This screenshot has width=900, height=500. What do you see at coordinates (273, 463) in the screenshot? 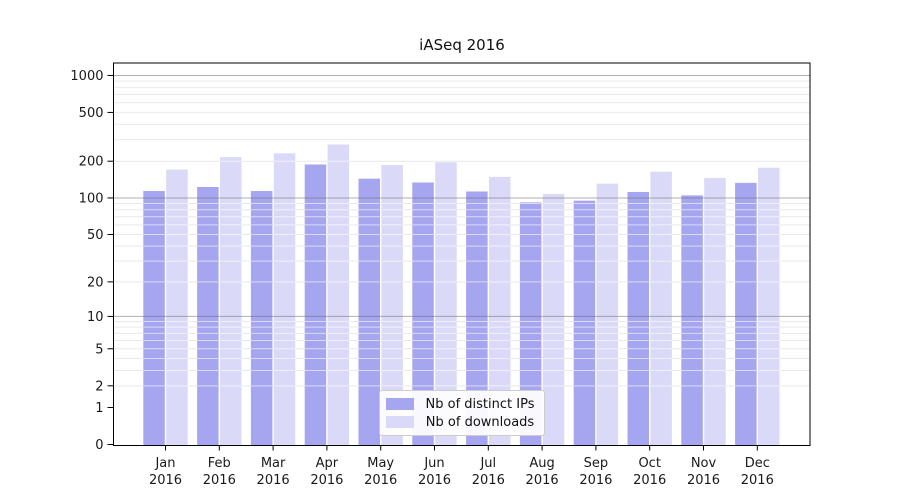
I see `x-label-month-mar: Mar` at bounding box center [273, 463].